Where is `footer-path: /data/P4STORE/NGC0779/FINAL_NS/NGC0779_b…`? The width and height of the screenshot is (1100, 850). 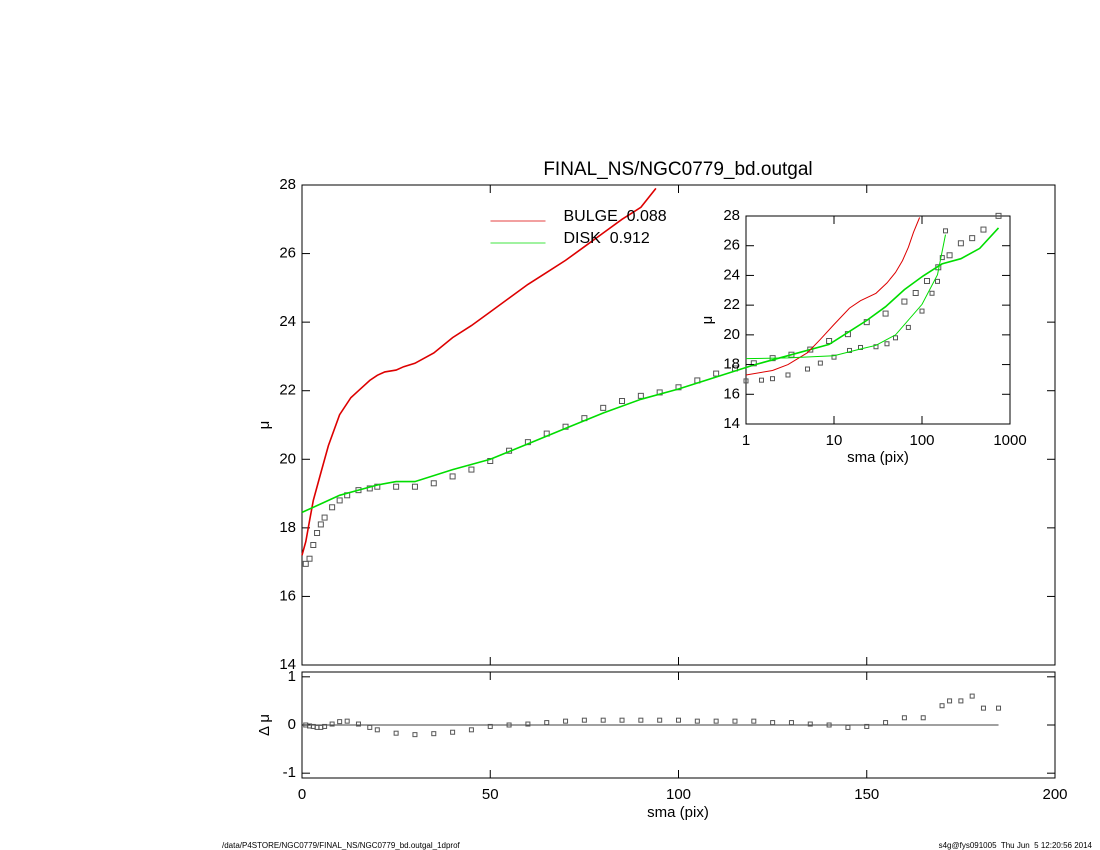 footer-path: /data/P4STORE/NGC0779/FINAL_NS/NGC0779_b… is located at coordinates (341, 845).